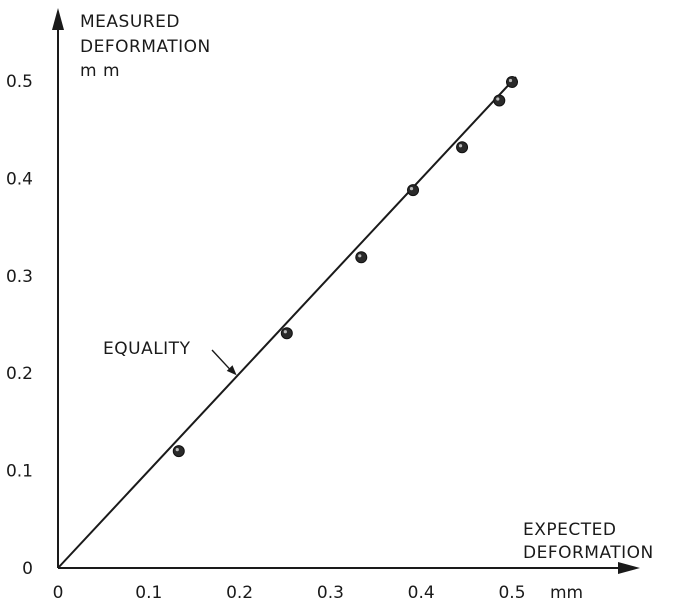 The width and height of the screenshot is (684, 610). What do you see at coordinates (130, 22) in the screenshot?
I see `y-axis-title-line-1: MEASURED` at bounding box center [130, 22].